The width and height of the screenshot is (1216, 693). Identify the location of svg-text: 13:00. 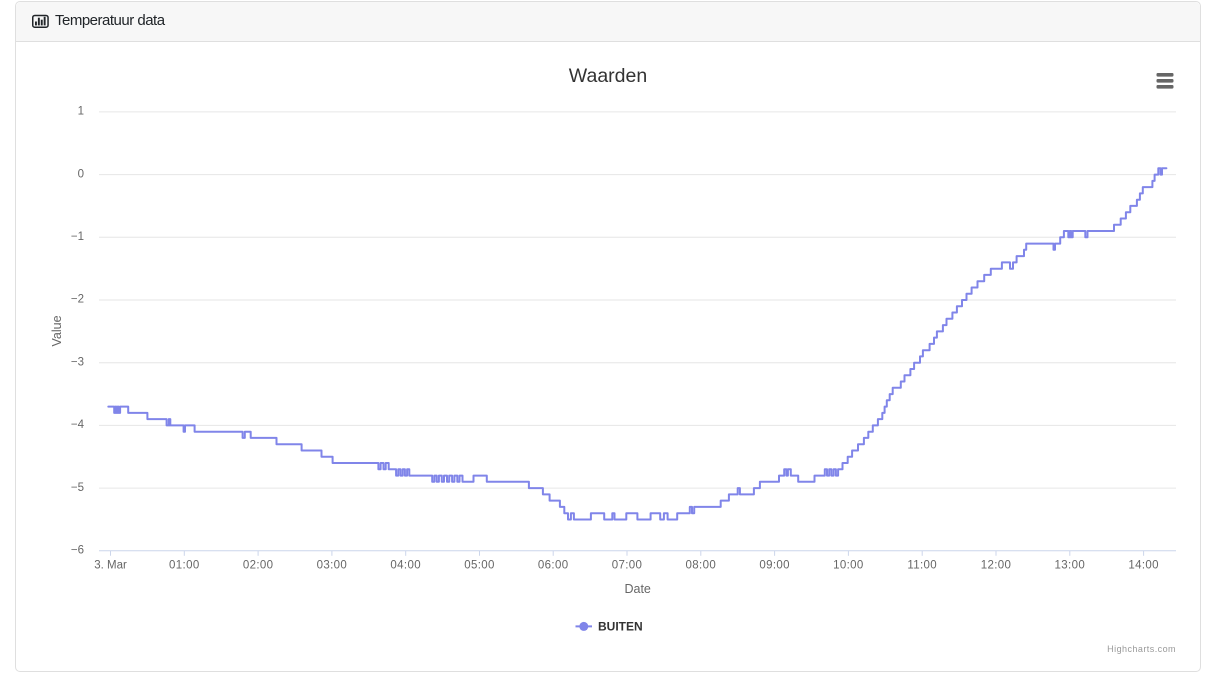
(1070, 566).